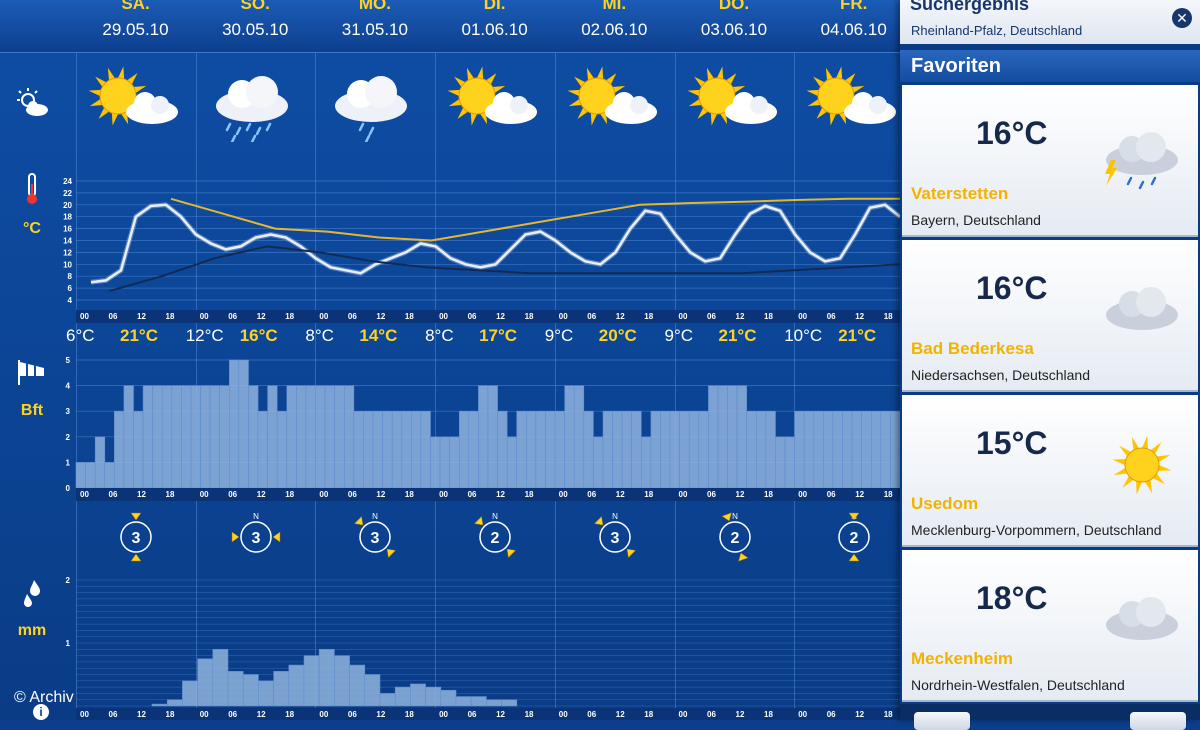 This screenshot has width=1200, height=730. What do you see at coordinates (68, 488) in the screenshot?
I see `y-tick: 0` at bounding box center [68, 488].